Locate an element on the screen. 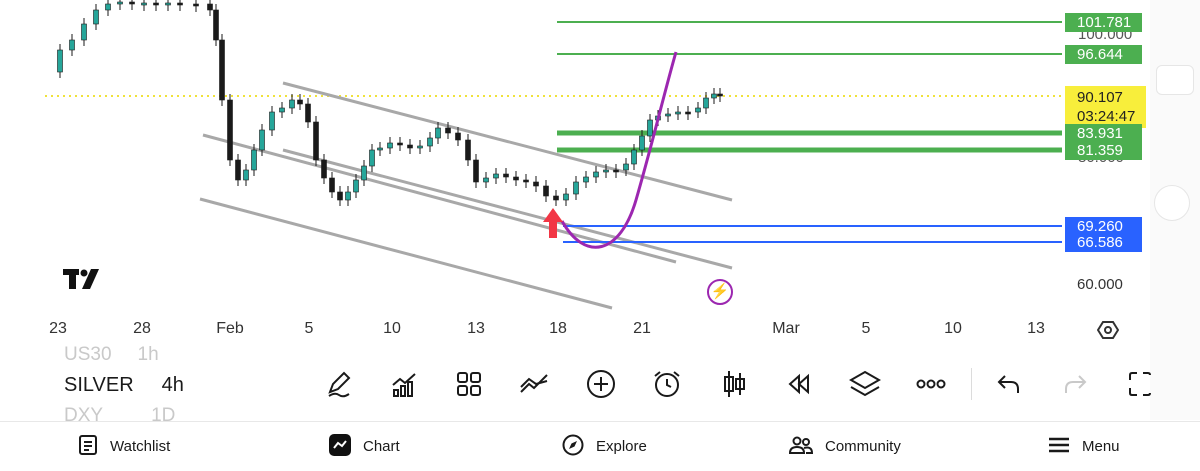 The width and height of the screenshot is (1200, 471). x-axis-label: Feb is located at coordinates (230, 328).